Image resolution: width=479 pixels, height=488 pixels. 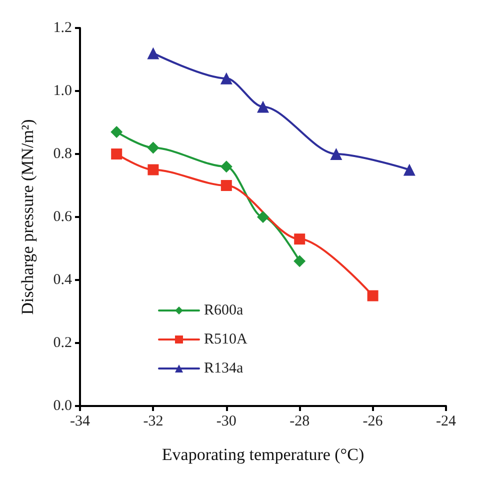 I want to click on y-tick-label: 1.2, so click(x=62, y=28).